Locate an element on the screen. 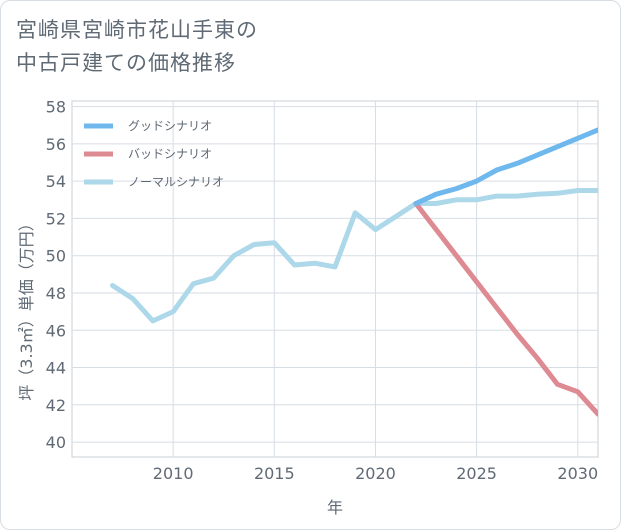 The image size is (621, 530). x-tick-label-2020: 2020 is located at coordinates (375, 473).